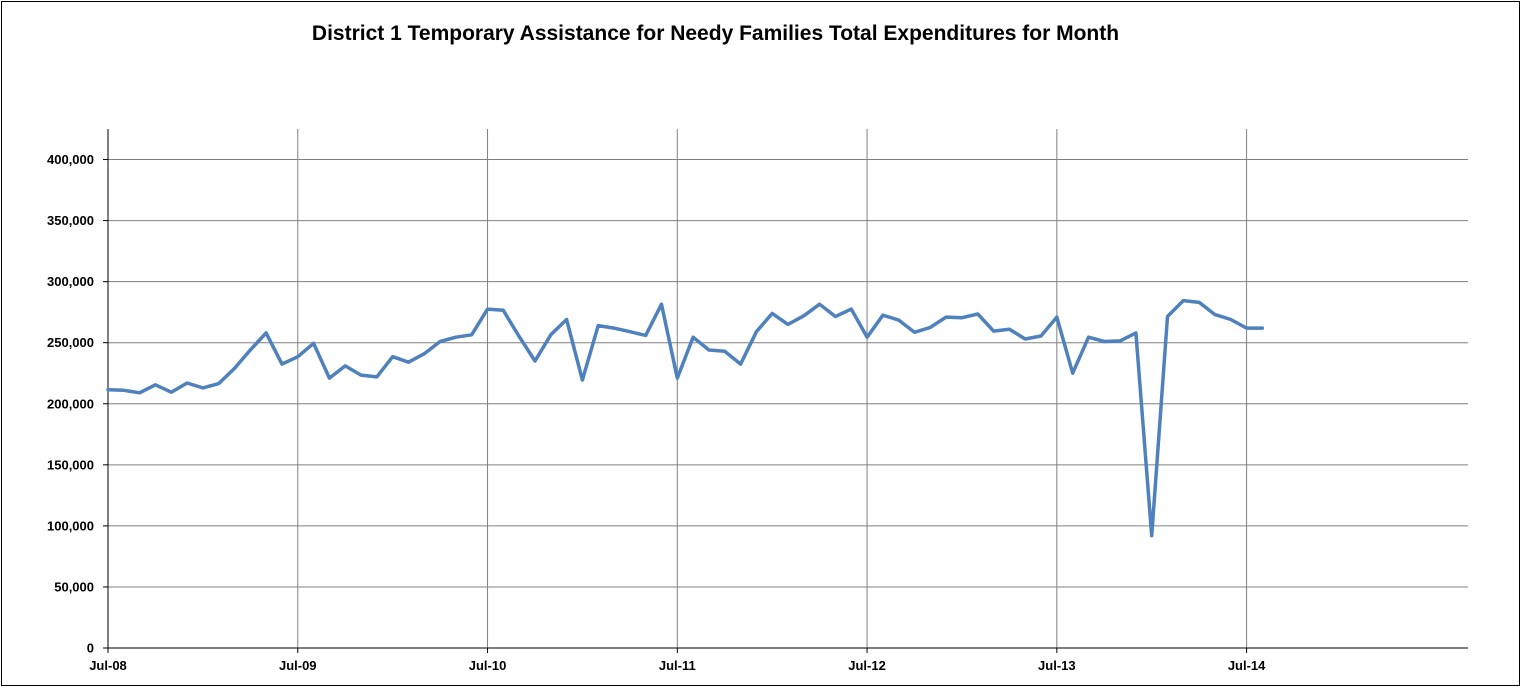 The height and width of the screenshot is (687, 1521). I want to click on y-tick-label: 300,000, so click(70, 281).